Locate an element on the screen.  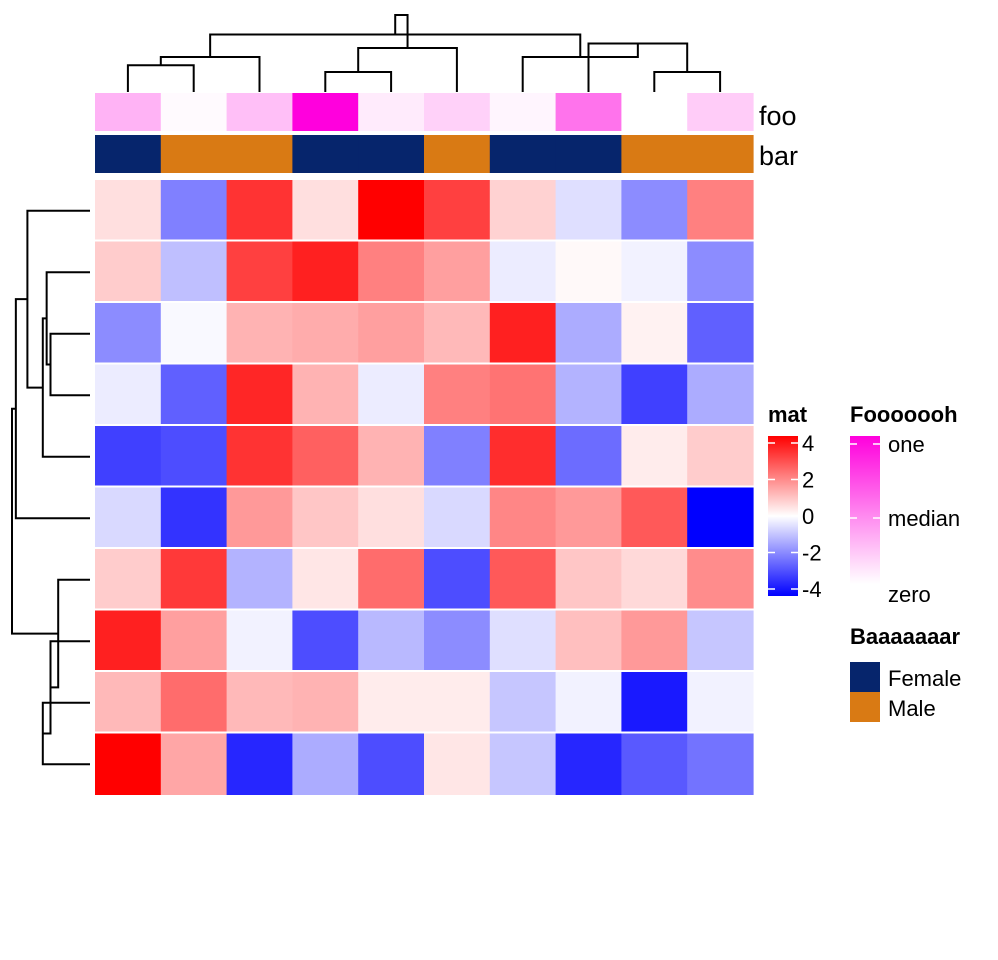
legend-foo-ticks: one median zero is located at coordinates (905, 519).